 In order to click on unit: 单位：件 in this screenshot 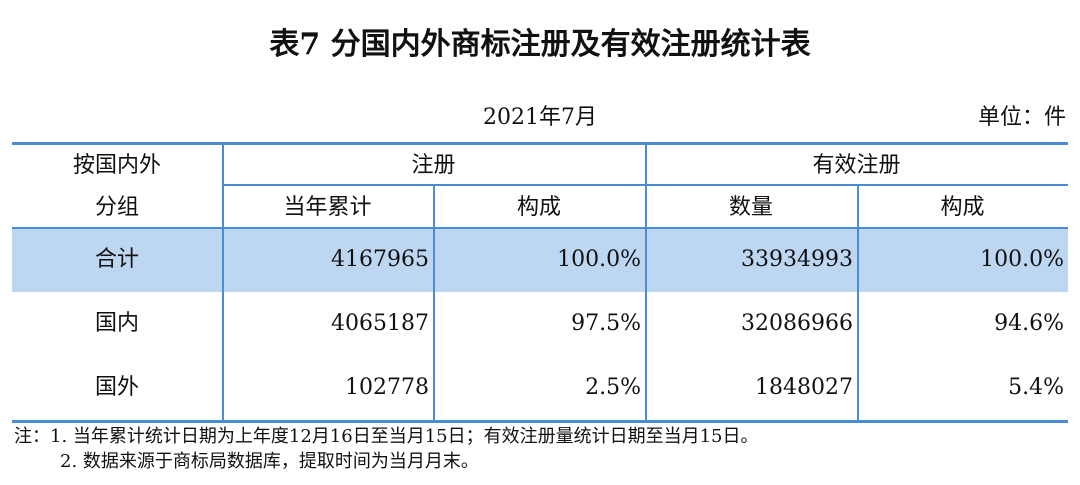, I will do `click(1021, 117)`.